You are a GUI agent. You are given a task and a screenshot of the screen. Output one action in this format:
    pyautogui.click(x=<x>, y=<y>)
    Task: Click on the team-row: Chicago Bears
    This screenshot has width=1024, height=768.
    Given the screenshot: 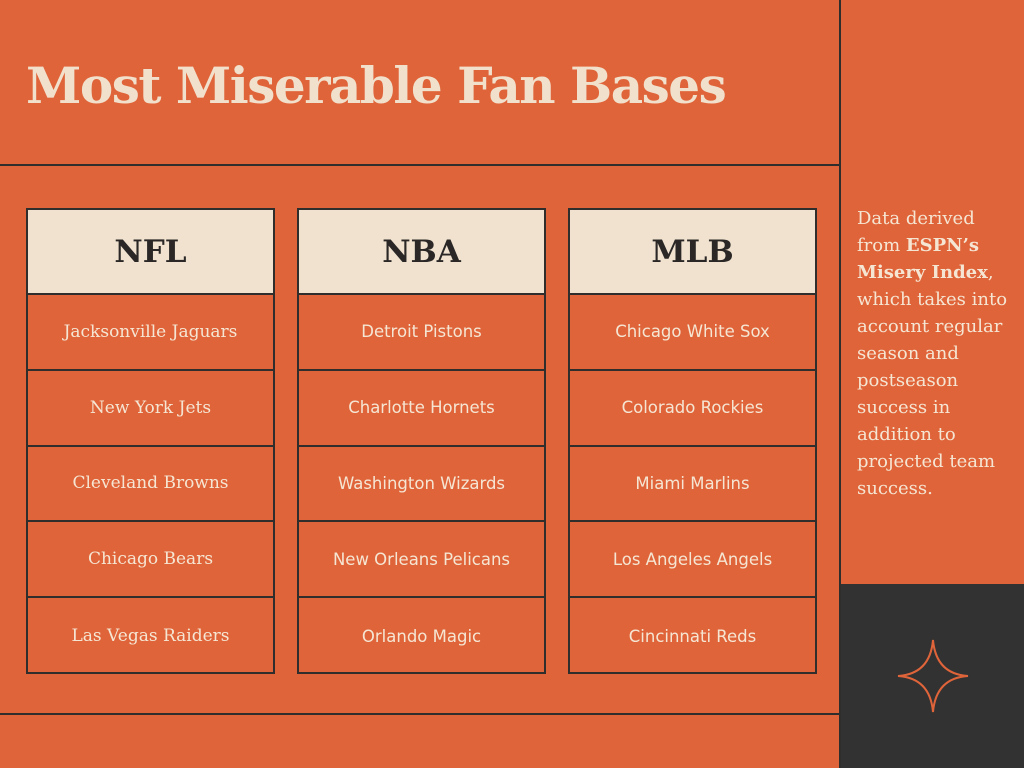 What is the action you would take?
    pyautogui.click(x=150, y=560)
    